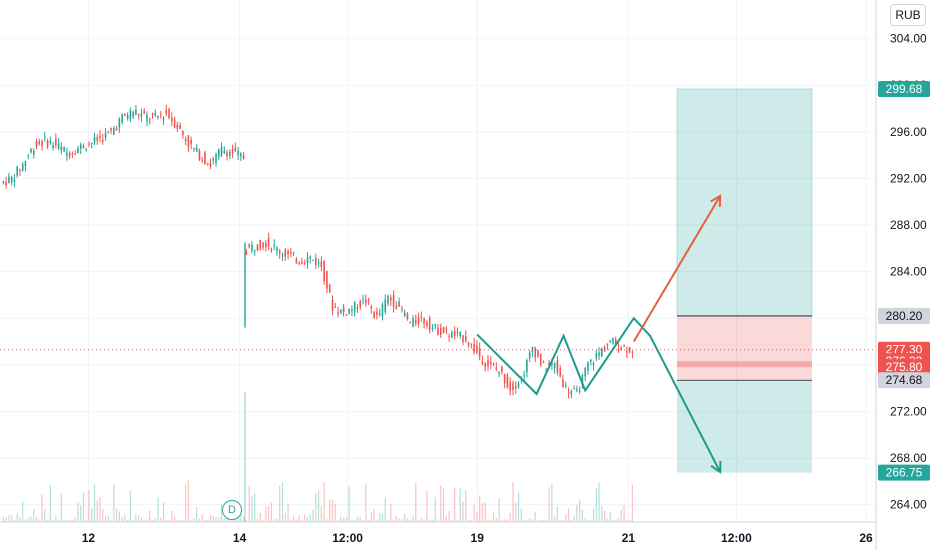 The height and width of the screenshot is (550, 932). What do you see at coordinates (438, 533) in the screenshot?
I see `time-axis: 12 14 12:00 19 21 12:00 26` at bounding box center [438, 533].